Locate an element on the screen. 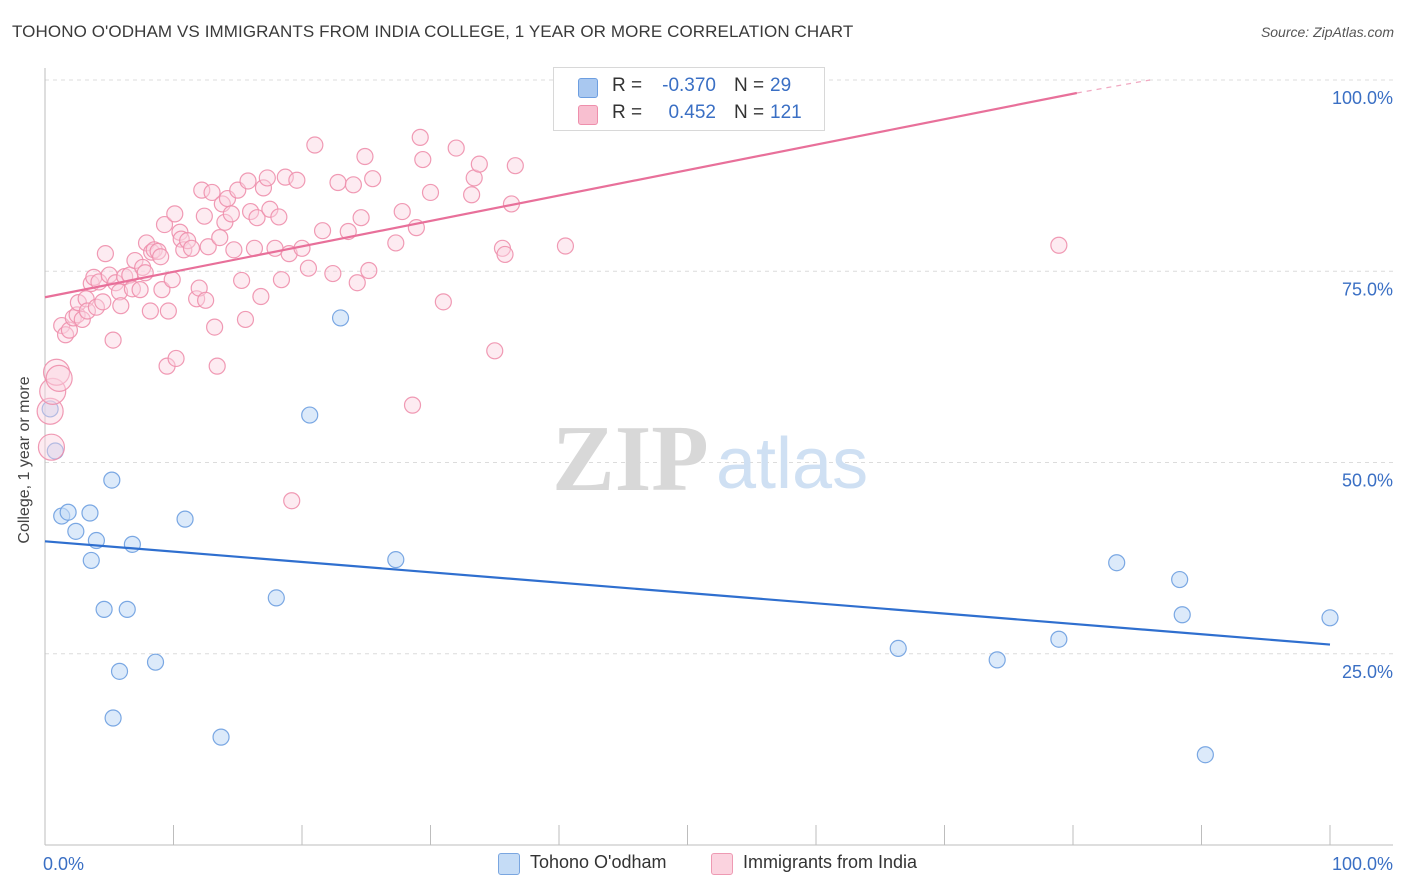  legend-r-value: 0.452 is located at coordinates (692, 112).